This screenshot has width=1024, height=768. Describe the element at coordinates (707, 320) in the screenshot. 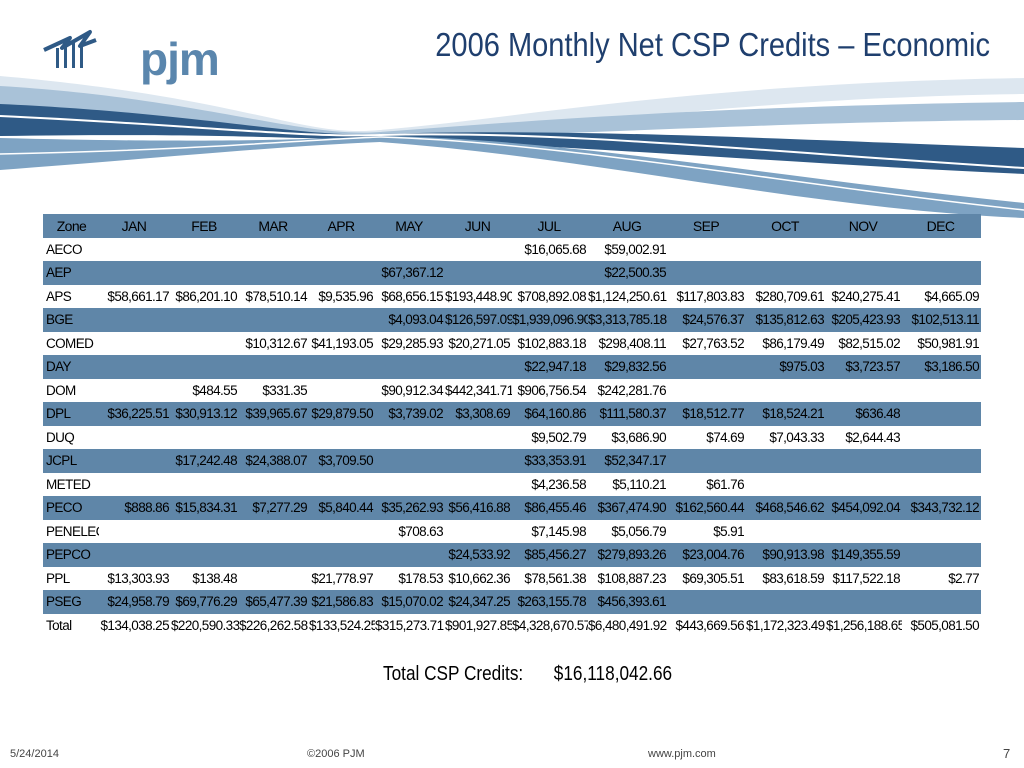

I see `value-cell: $24,576.37` at that location.